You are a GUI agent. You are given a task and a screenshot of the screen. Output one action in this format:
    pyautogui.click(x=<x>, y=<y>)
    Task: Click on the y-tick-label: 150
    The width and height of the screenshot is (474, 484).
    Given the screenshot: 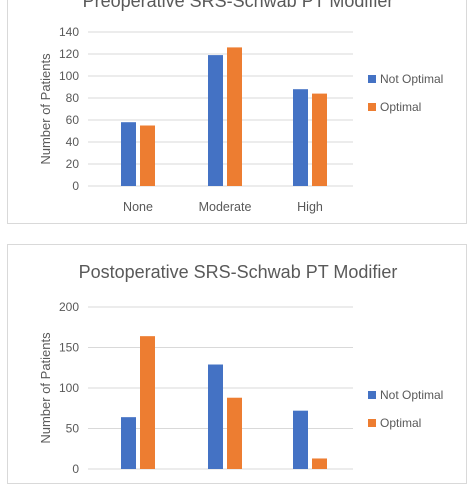 What is the action you would take?
    pyautogui.click(x=69, y=348)
    